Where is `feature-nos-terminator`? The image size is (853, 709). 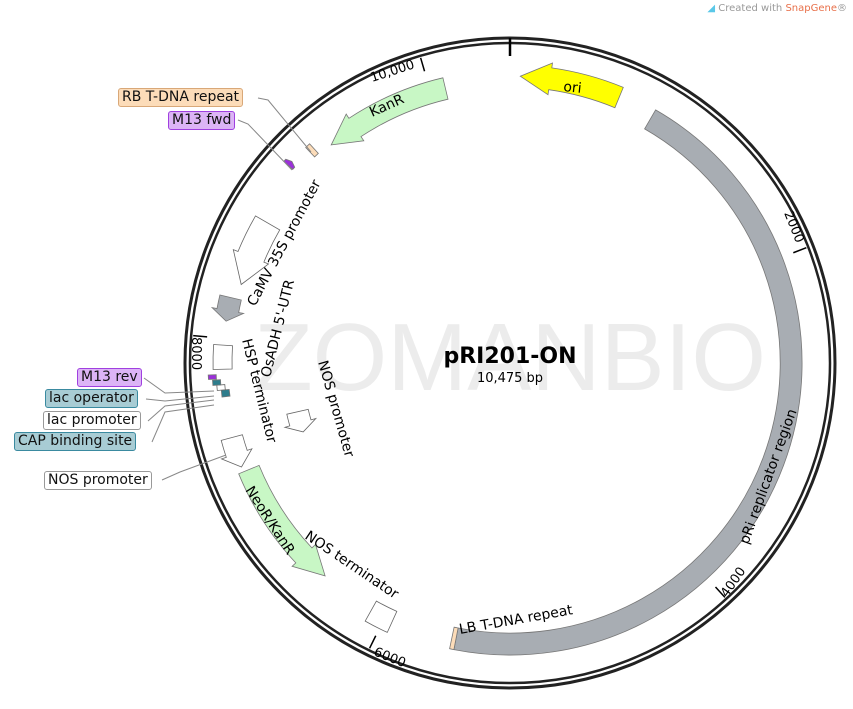 feature-nos-terminator is located at coordinates (381, 616).